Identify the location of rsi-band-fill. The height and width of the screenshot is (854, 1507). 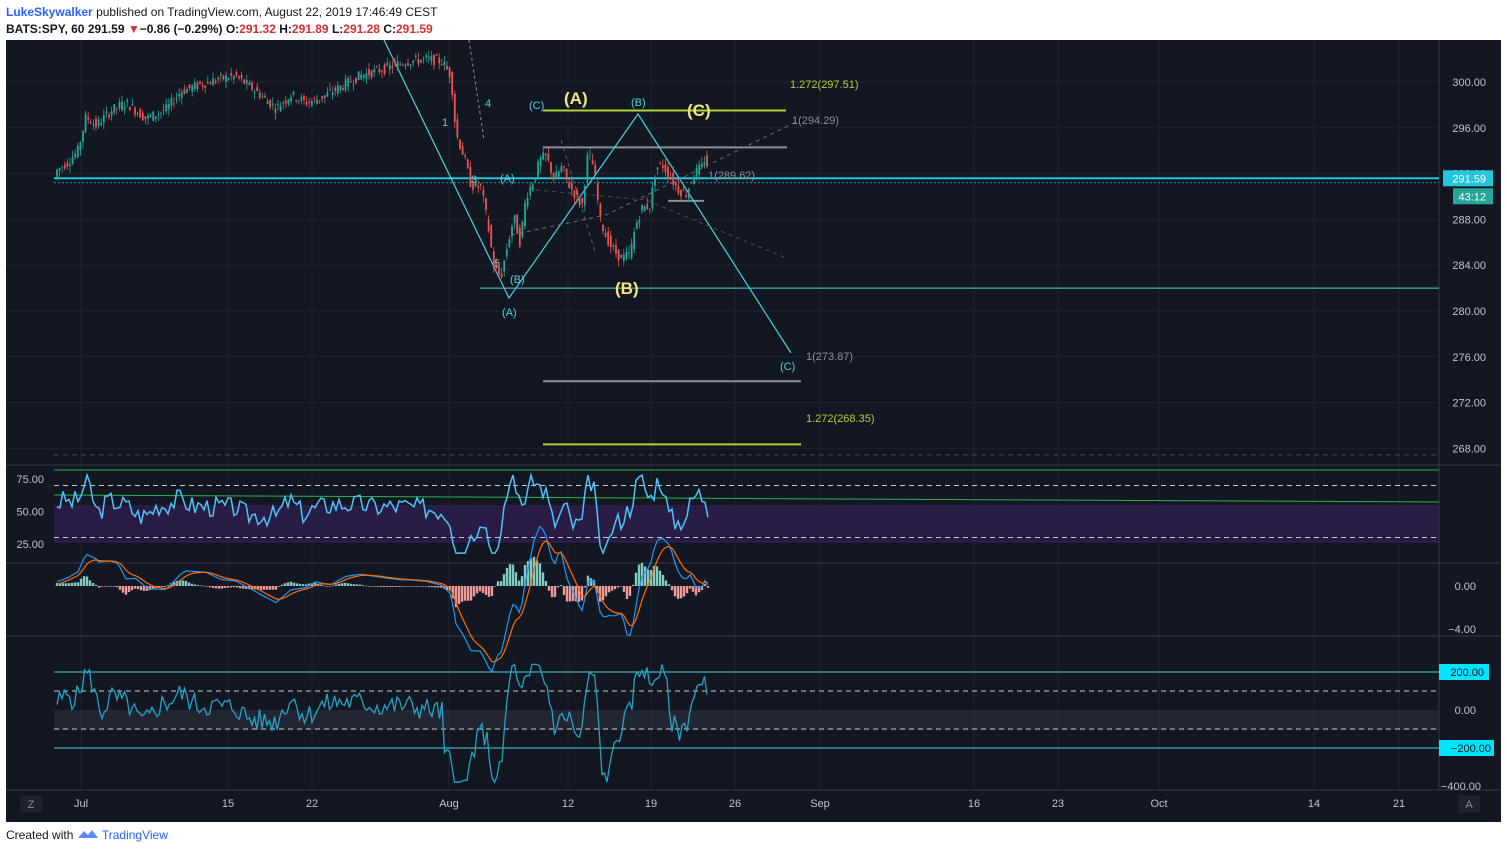
(746, 524).